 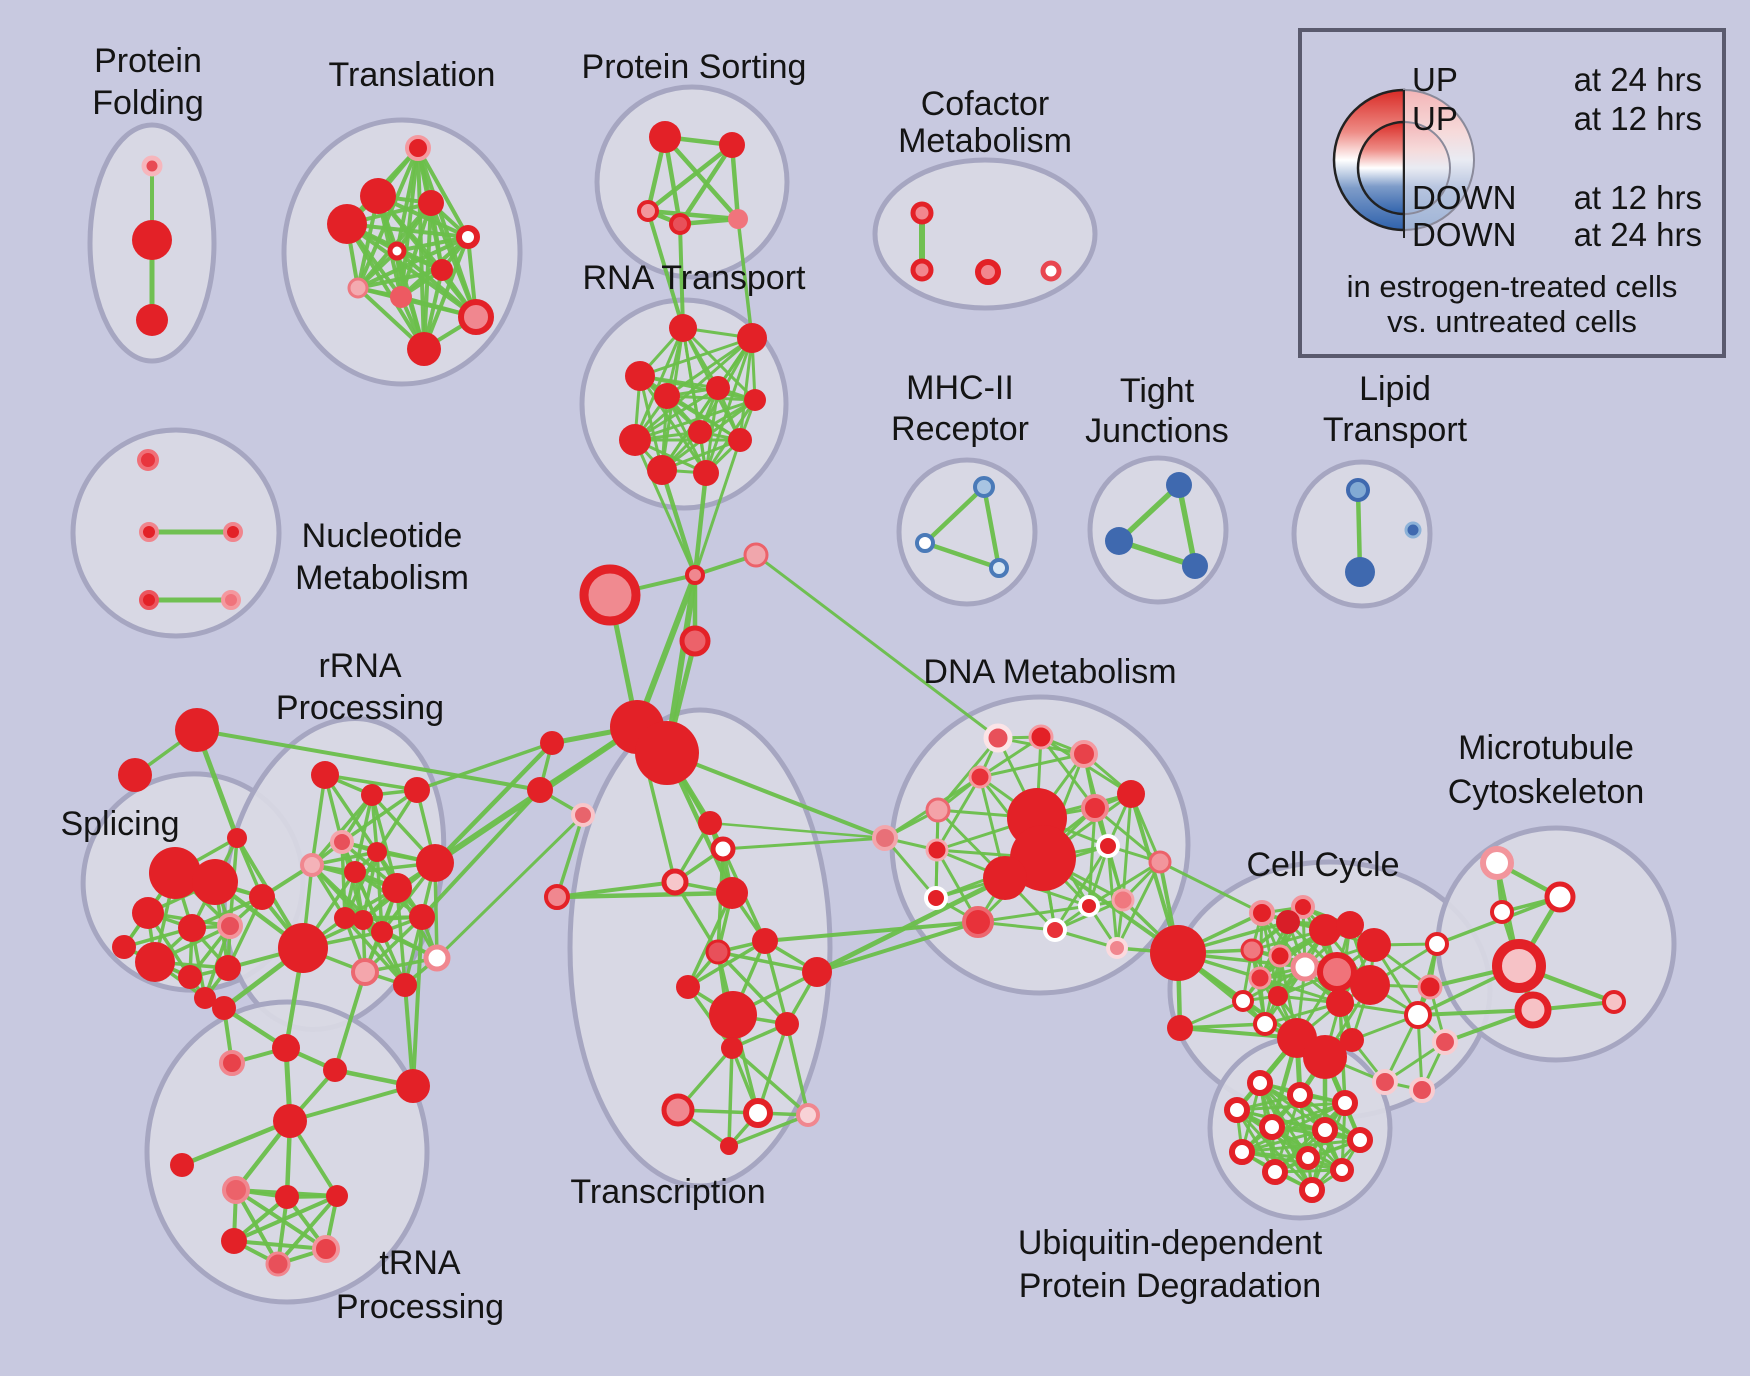 I want to click on node-d14, so click(x=1160, y=862).